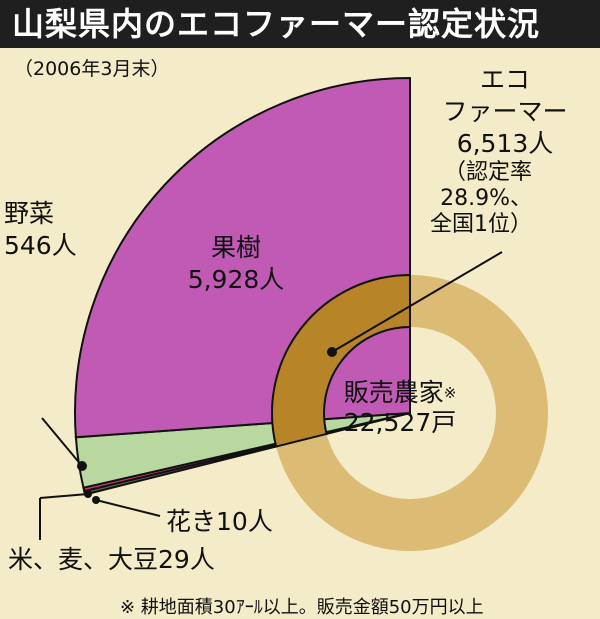 This screenshot has width=600, height=619. What do you see at coordinates (450, 393) in the screenshot?
I see `total-farms-note-mark: ※` at bounding box center [450, 393].